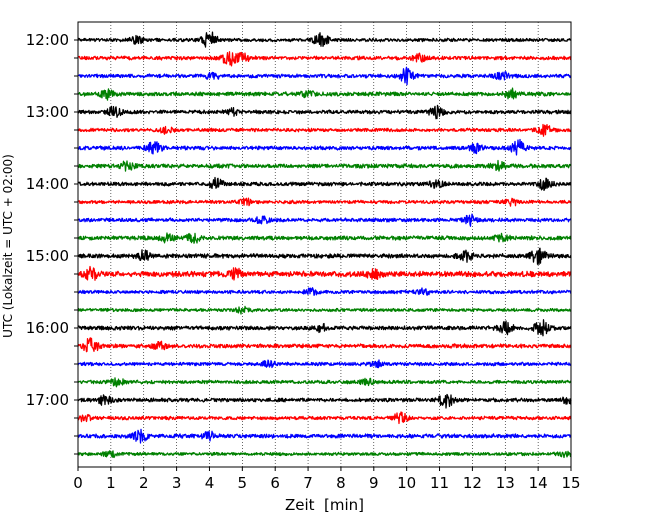 This screenshot has height=524, width=650. I want to click on x-tick-label: 15, so click(570, 483).